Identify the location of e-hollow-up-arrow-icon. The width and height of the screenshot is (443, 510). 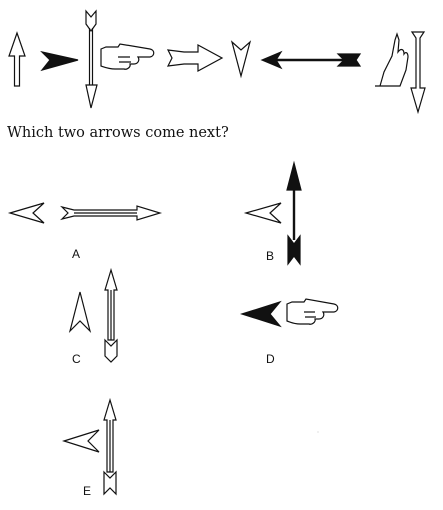
(110, 446).